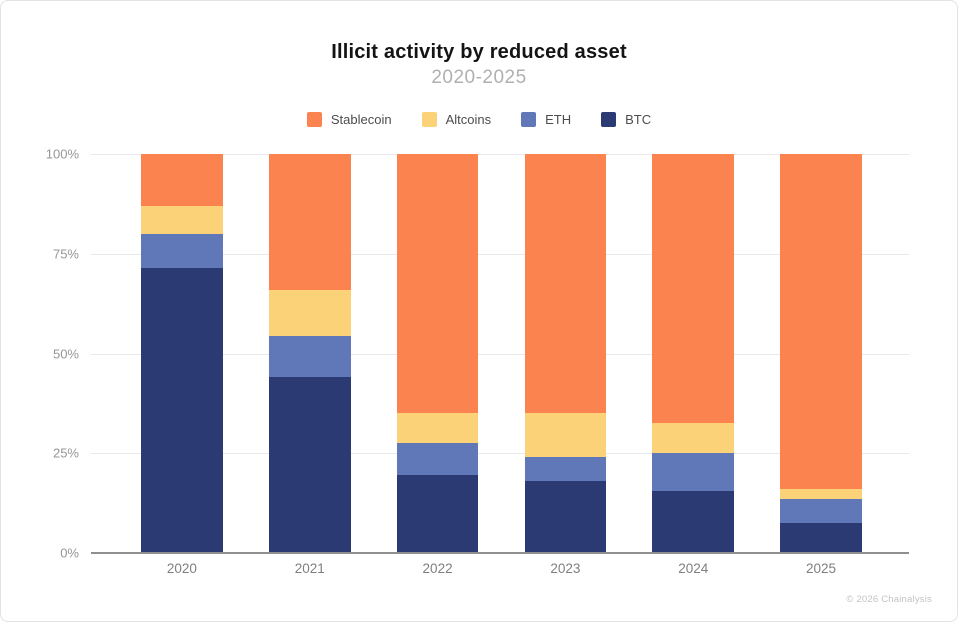 This screenshot has width=960, height=624. I want to click on segment-eth-2025, so click(821, 511).